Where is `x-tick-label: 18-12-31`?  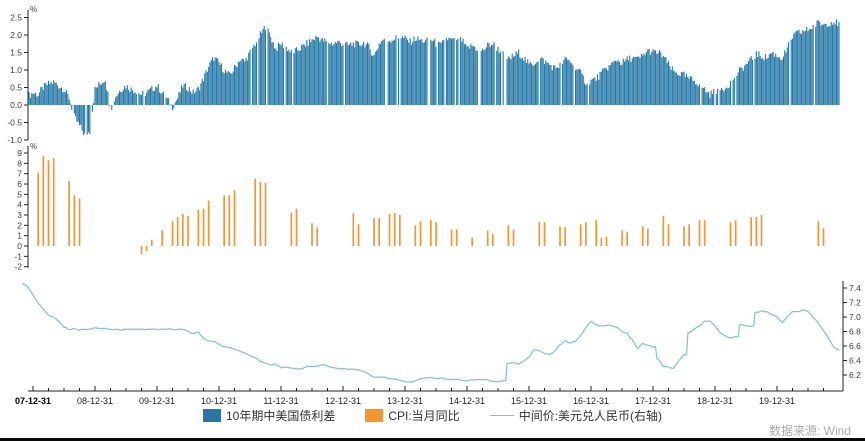
x-tick-label: 18-12-31 is located at coordinates (715, 401).